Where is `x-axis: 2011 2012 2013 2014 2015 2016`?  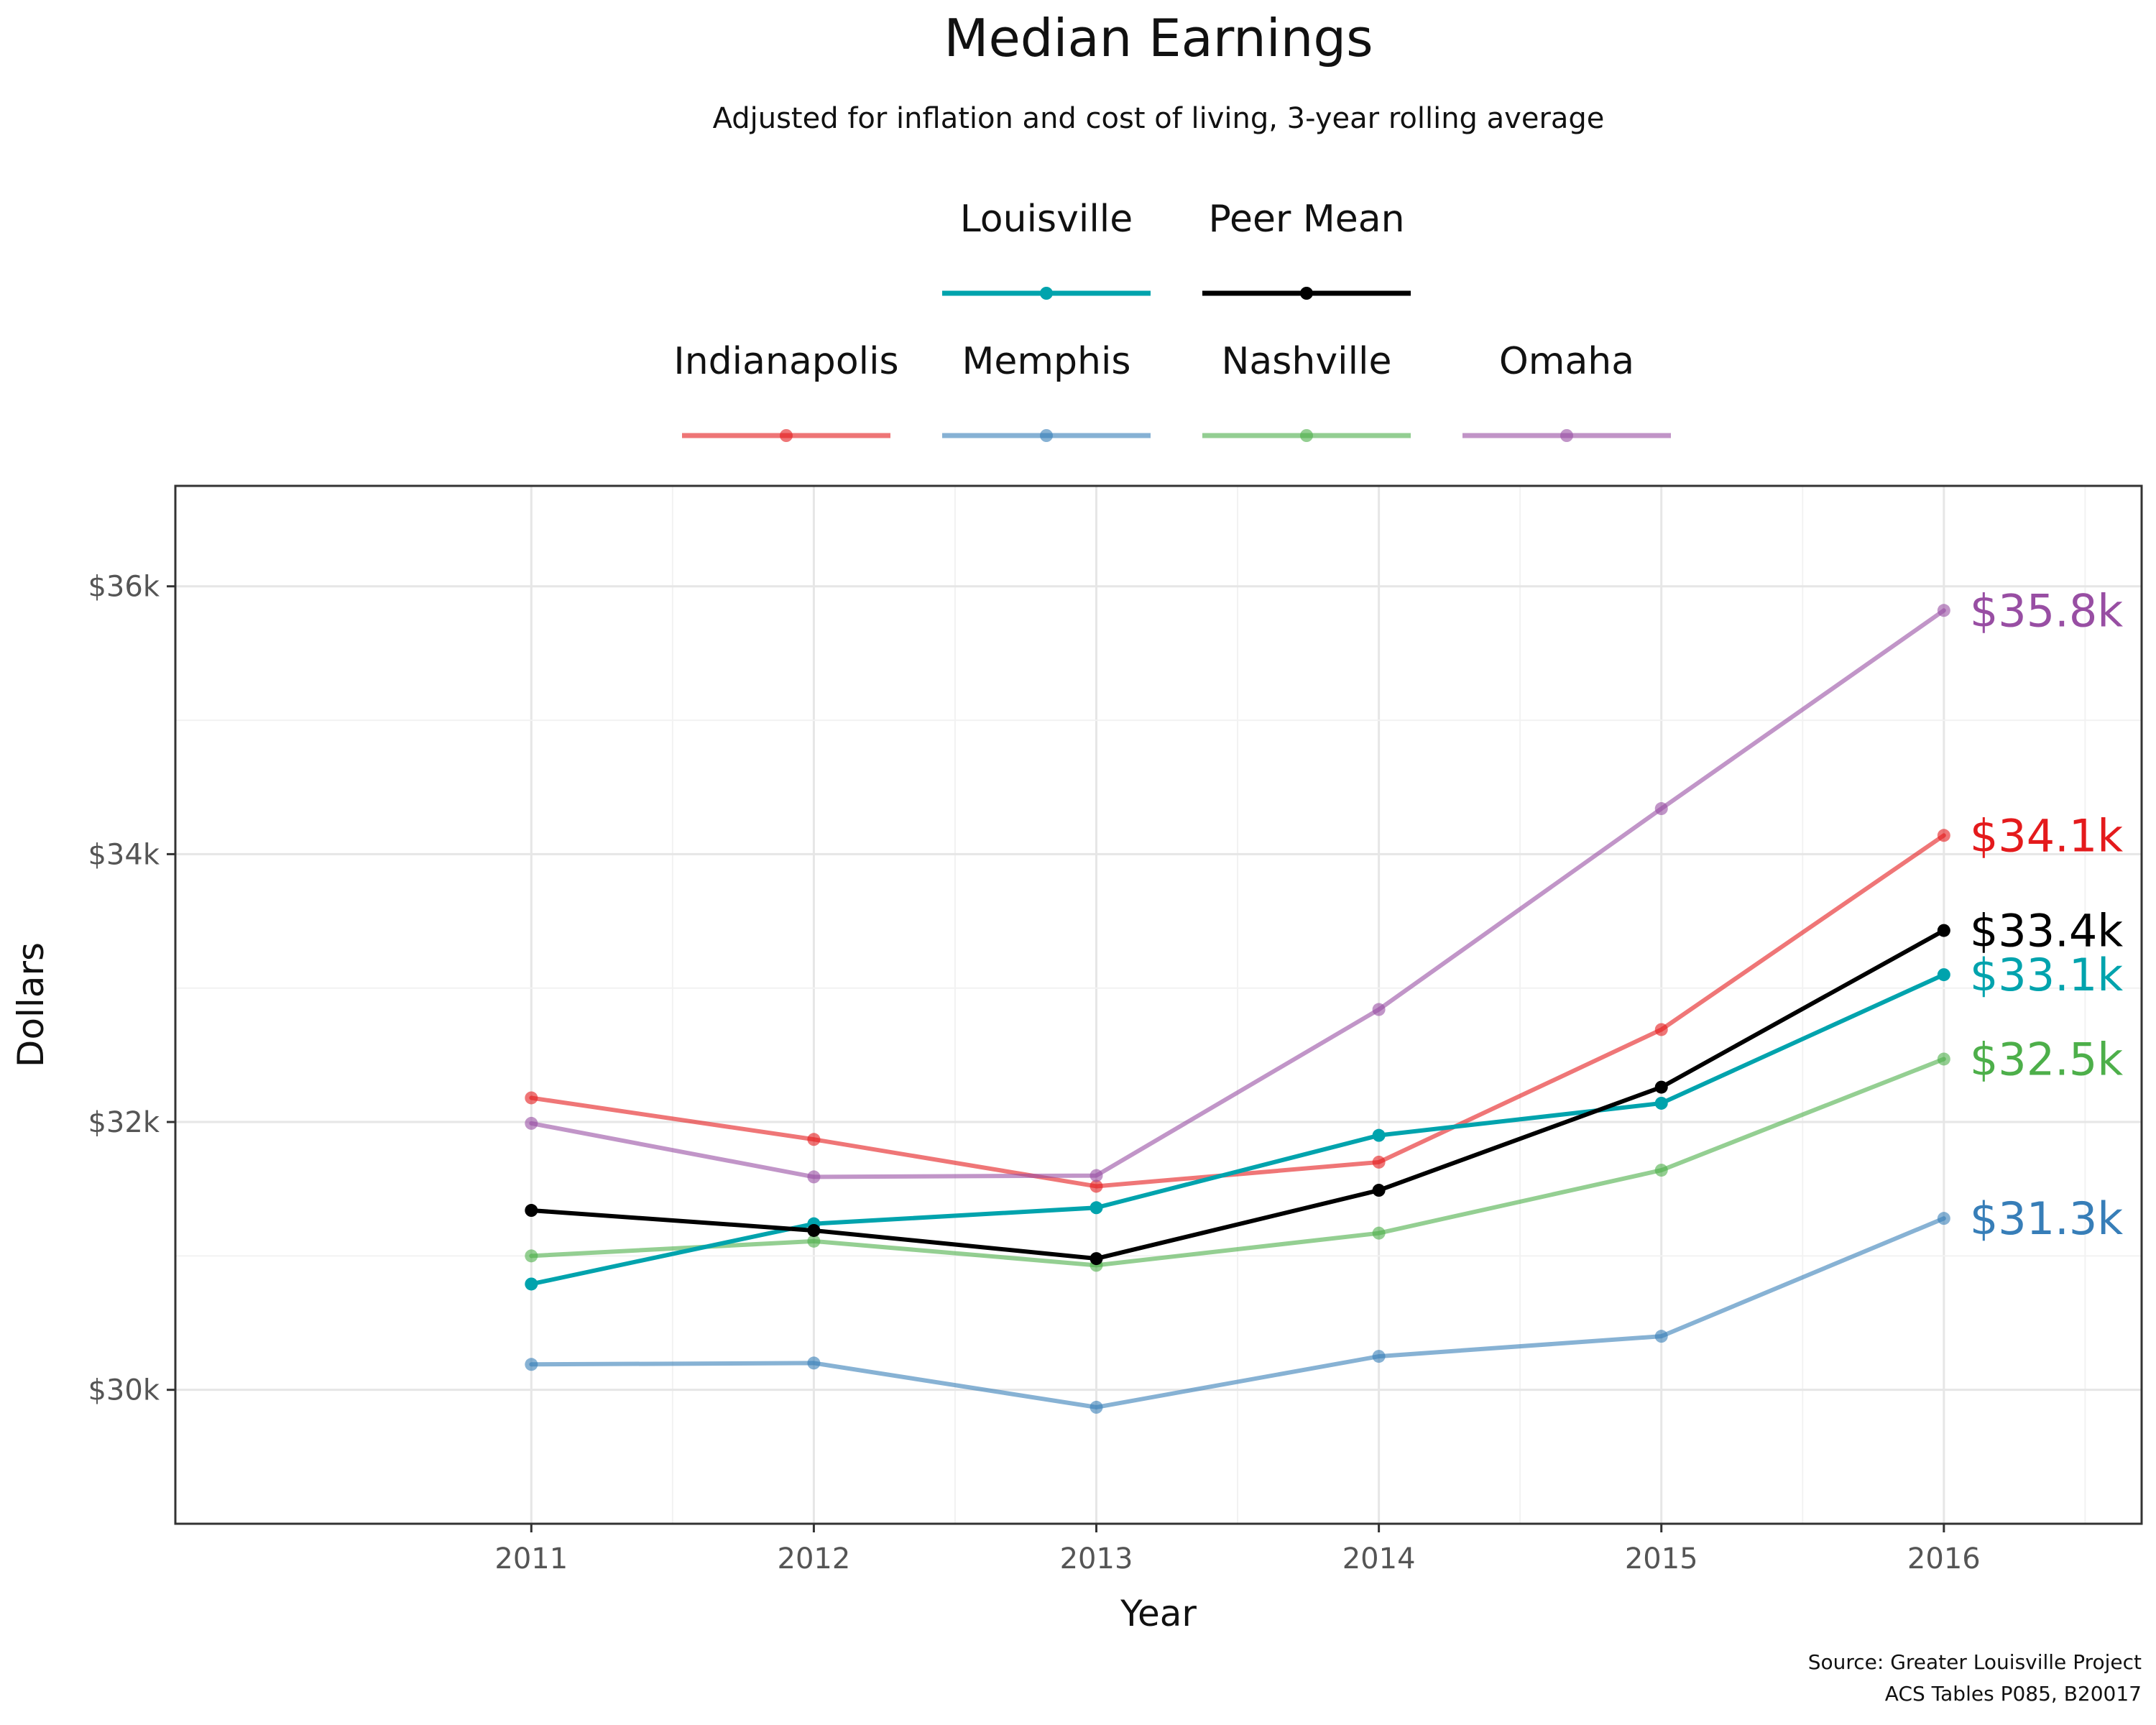
x-axis: 2011 2012 2013 2014 2015 2016 is located at coordinates (1237, 1550).